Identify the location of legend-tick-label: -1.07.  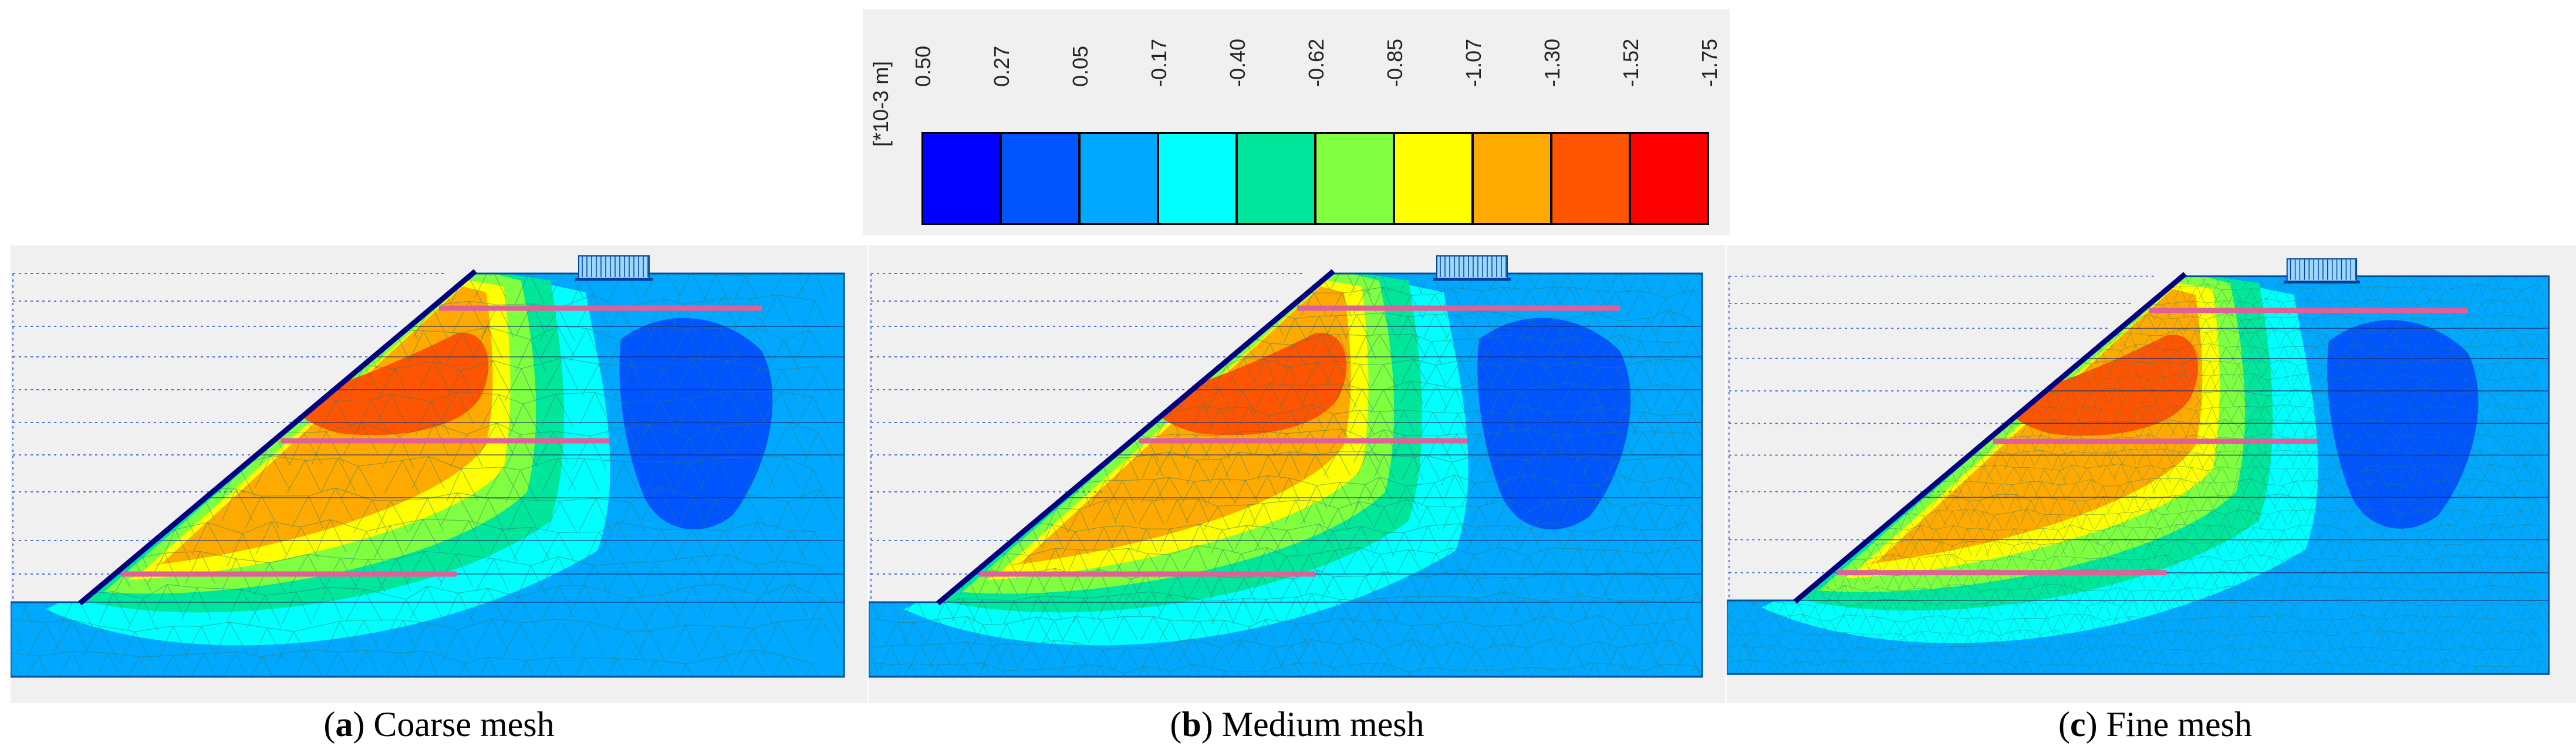
(1473, 63).